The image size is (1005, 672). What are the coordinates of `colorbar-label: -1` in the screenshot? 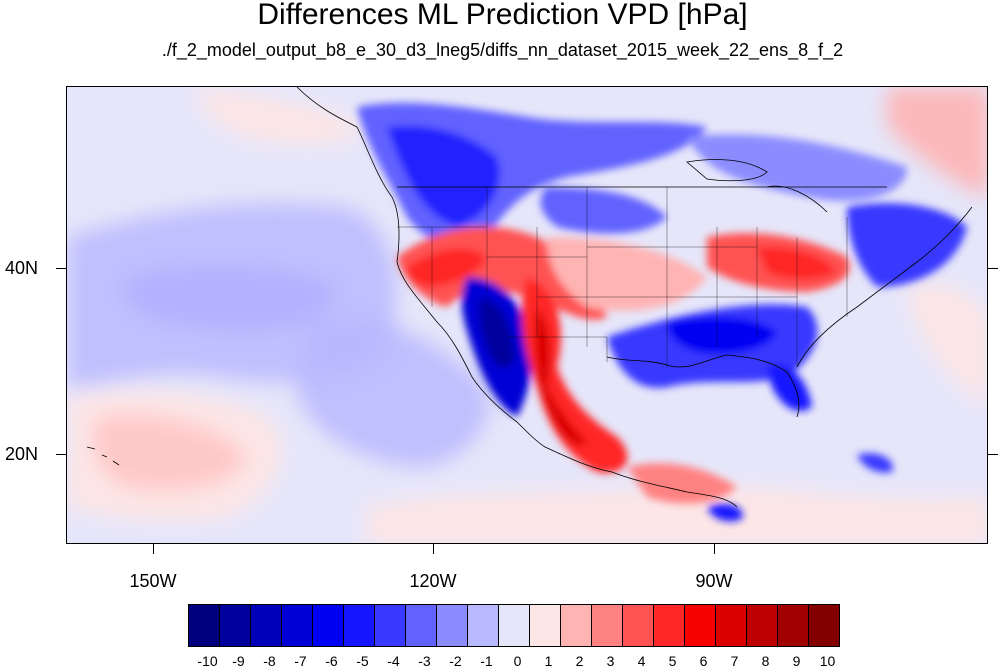 It's located at (486, 661).